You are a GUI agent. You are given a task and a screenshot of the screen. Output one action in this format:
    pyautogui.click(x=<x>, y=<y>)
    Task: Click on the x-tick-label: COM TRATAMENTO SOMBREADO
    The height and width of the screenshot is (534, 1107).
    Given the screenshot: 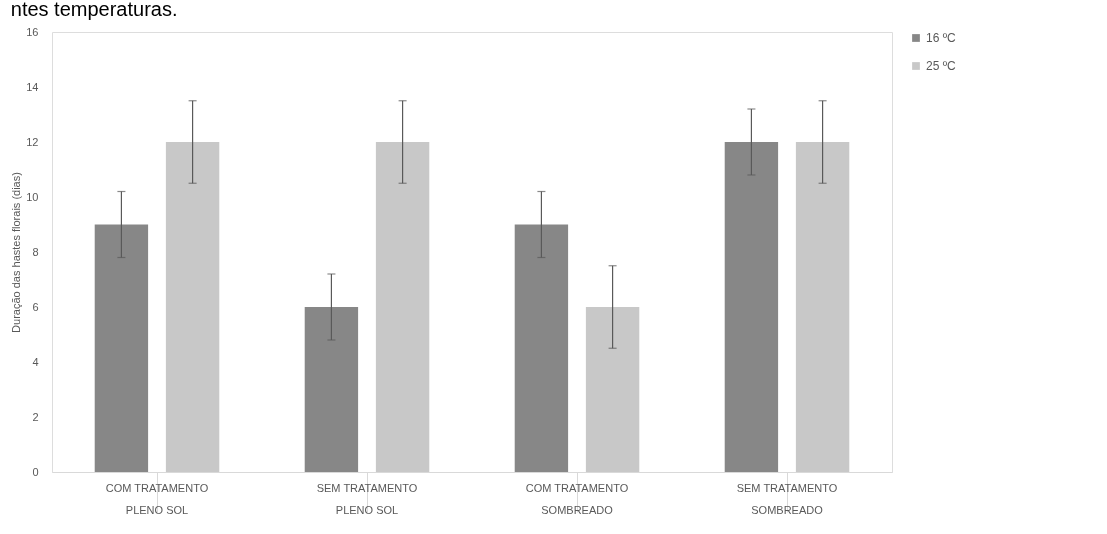 What is the action you would take?
    pyautogui.click(x=577, y=498)
    